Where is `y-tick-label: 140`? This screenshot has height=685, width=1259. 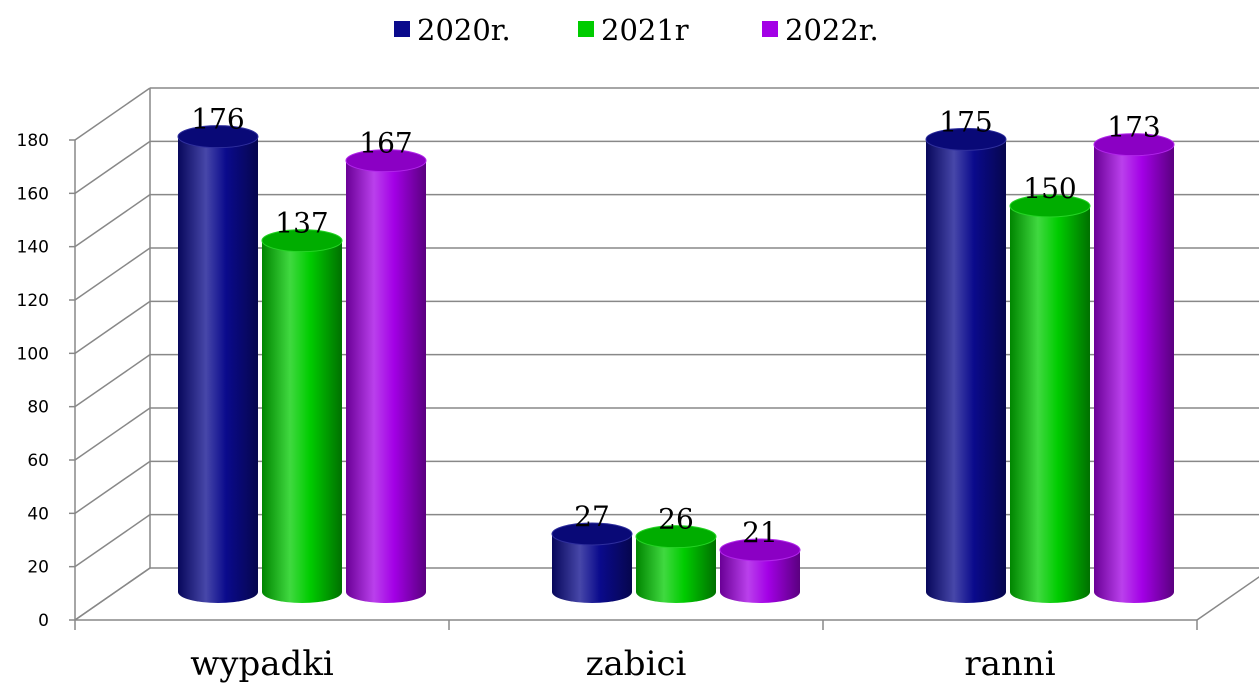
y-tick-label: 140 is located at coordinates (33, 248).